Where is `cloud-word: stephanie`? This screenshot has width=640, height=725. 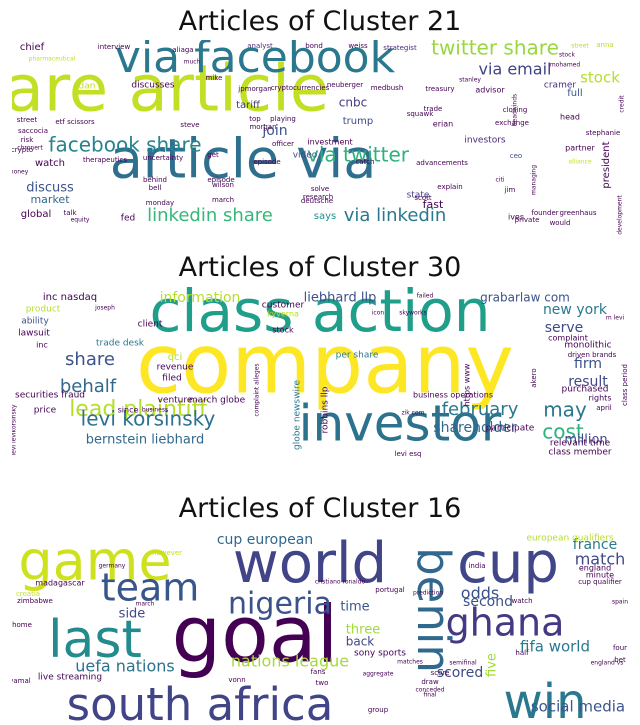 cloud-word: stephanie is located at coordinates (603, 133).